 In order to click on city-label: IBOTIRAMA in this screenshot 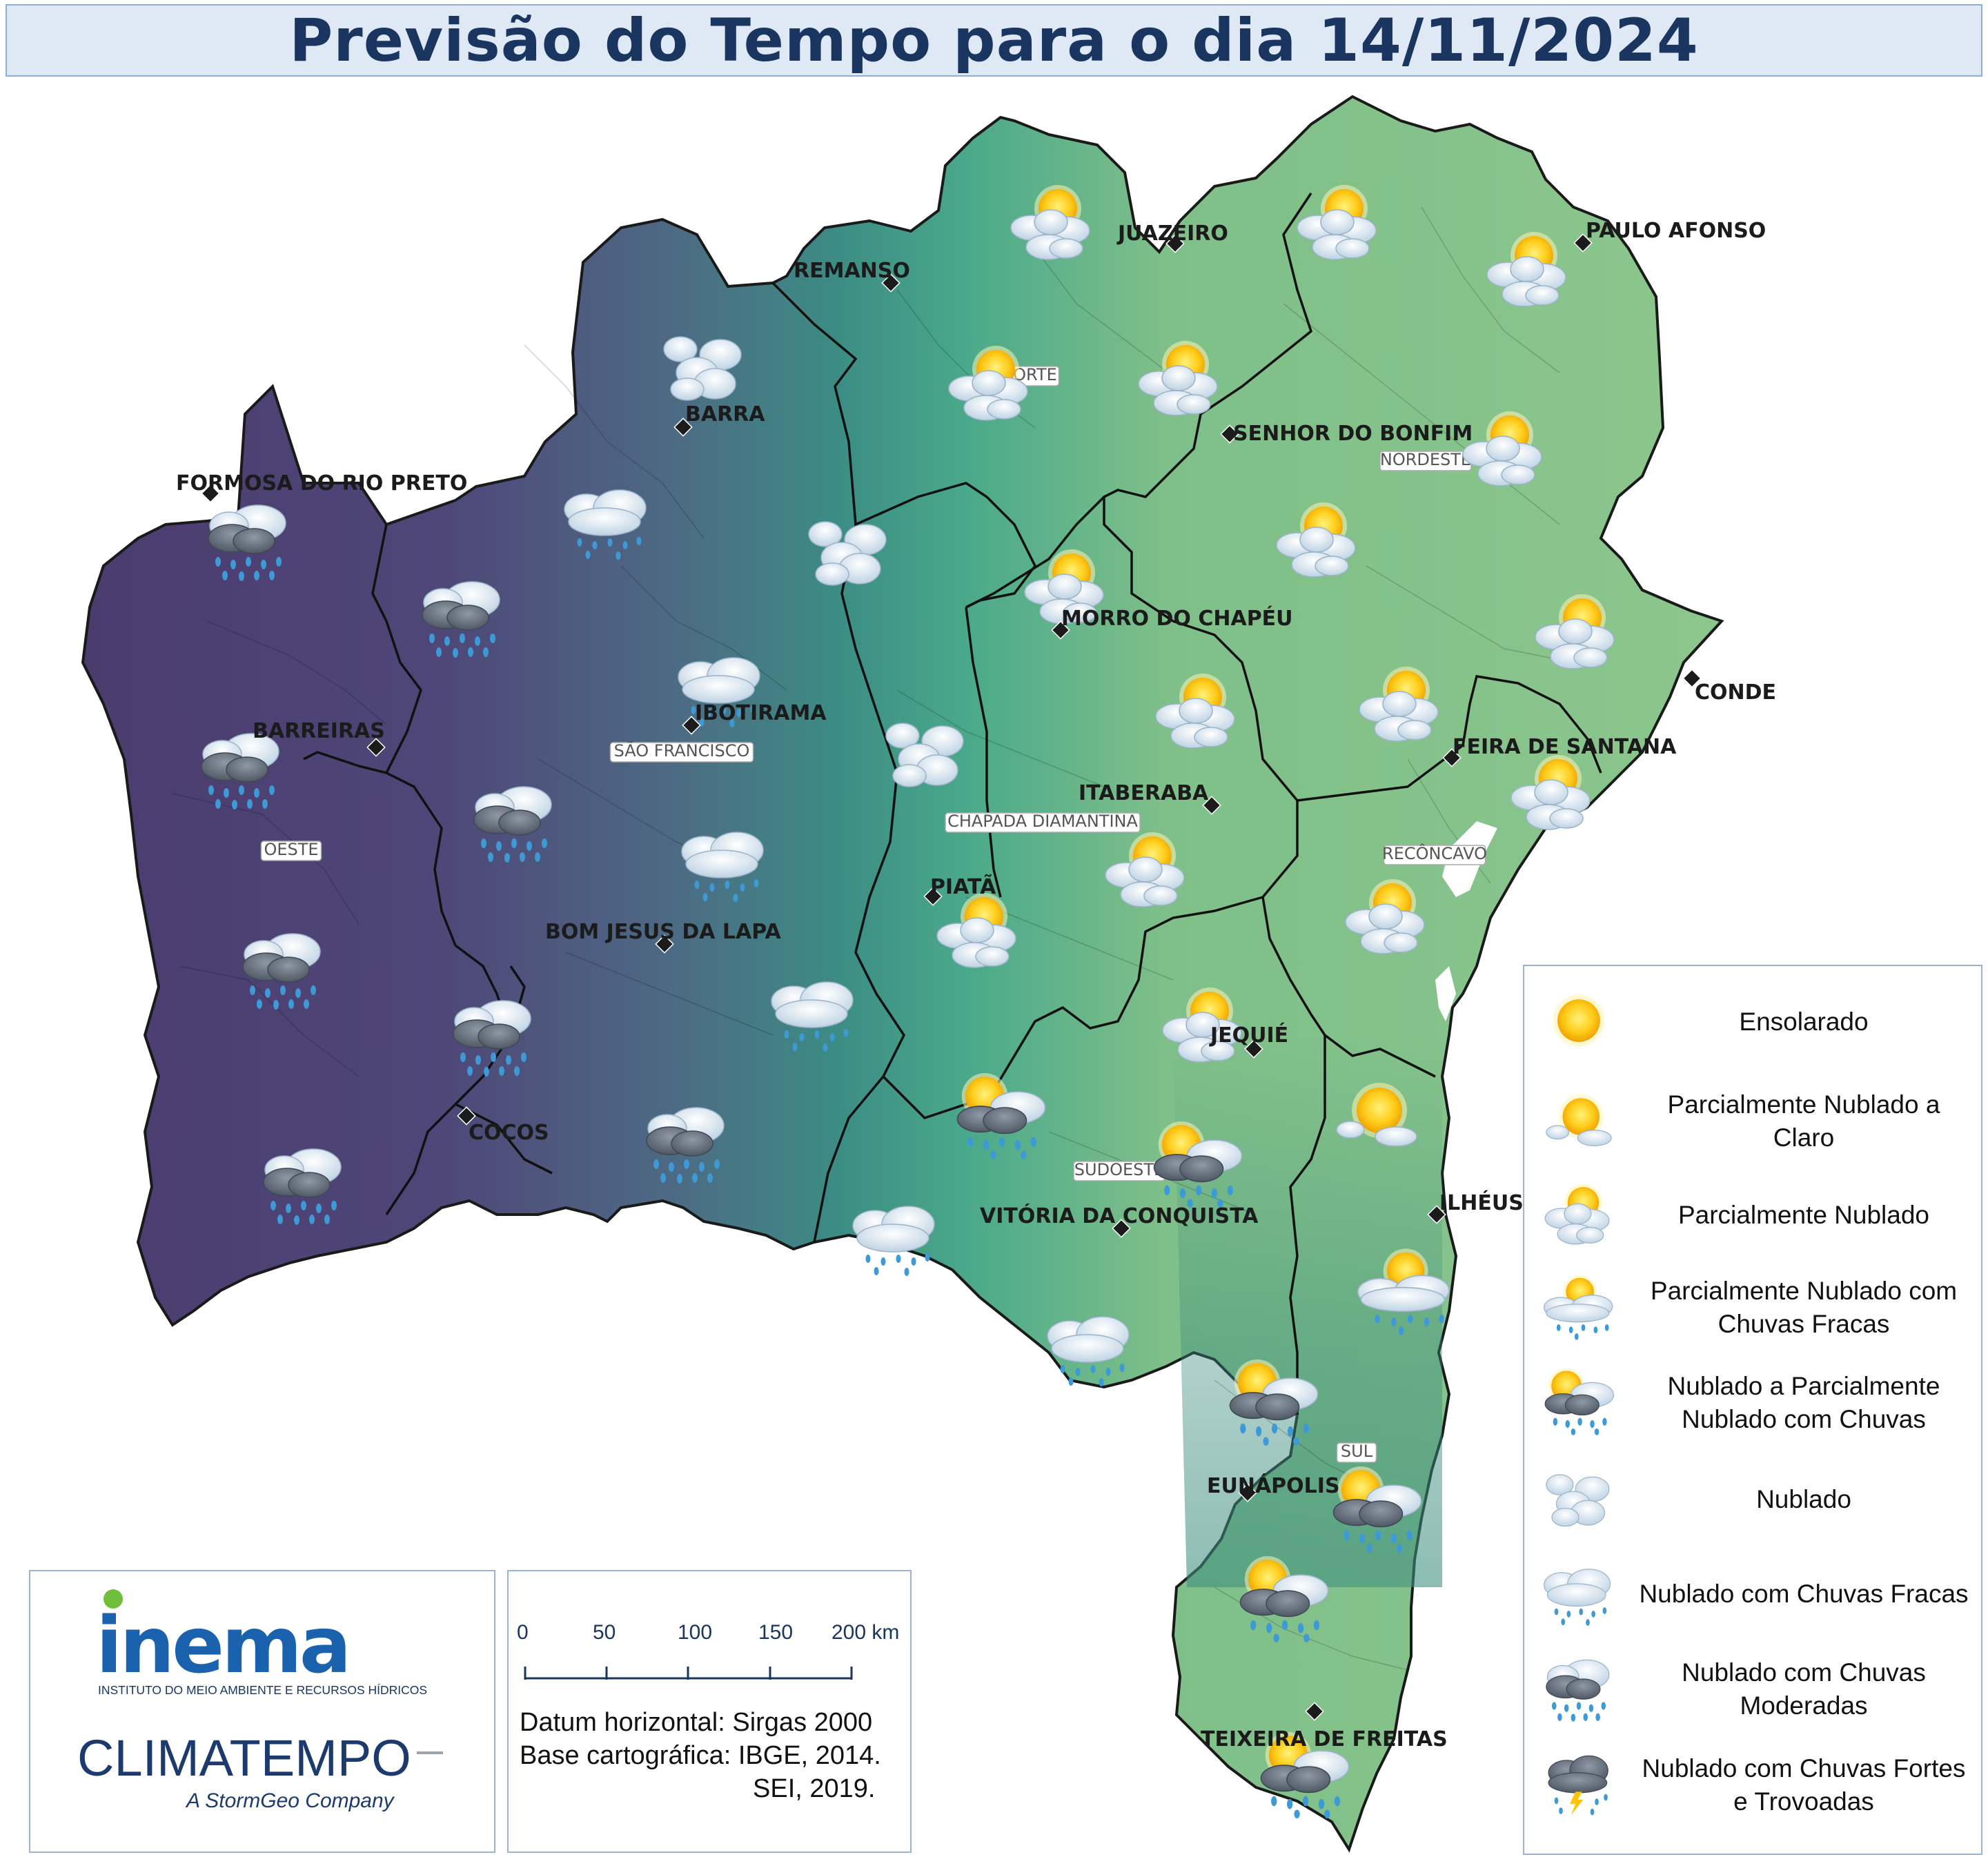, I will do `click(761, 713)`.